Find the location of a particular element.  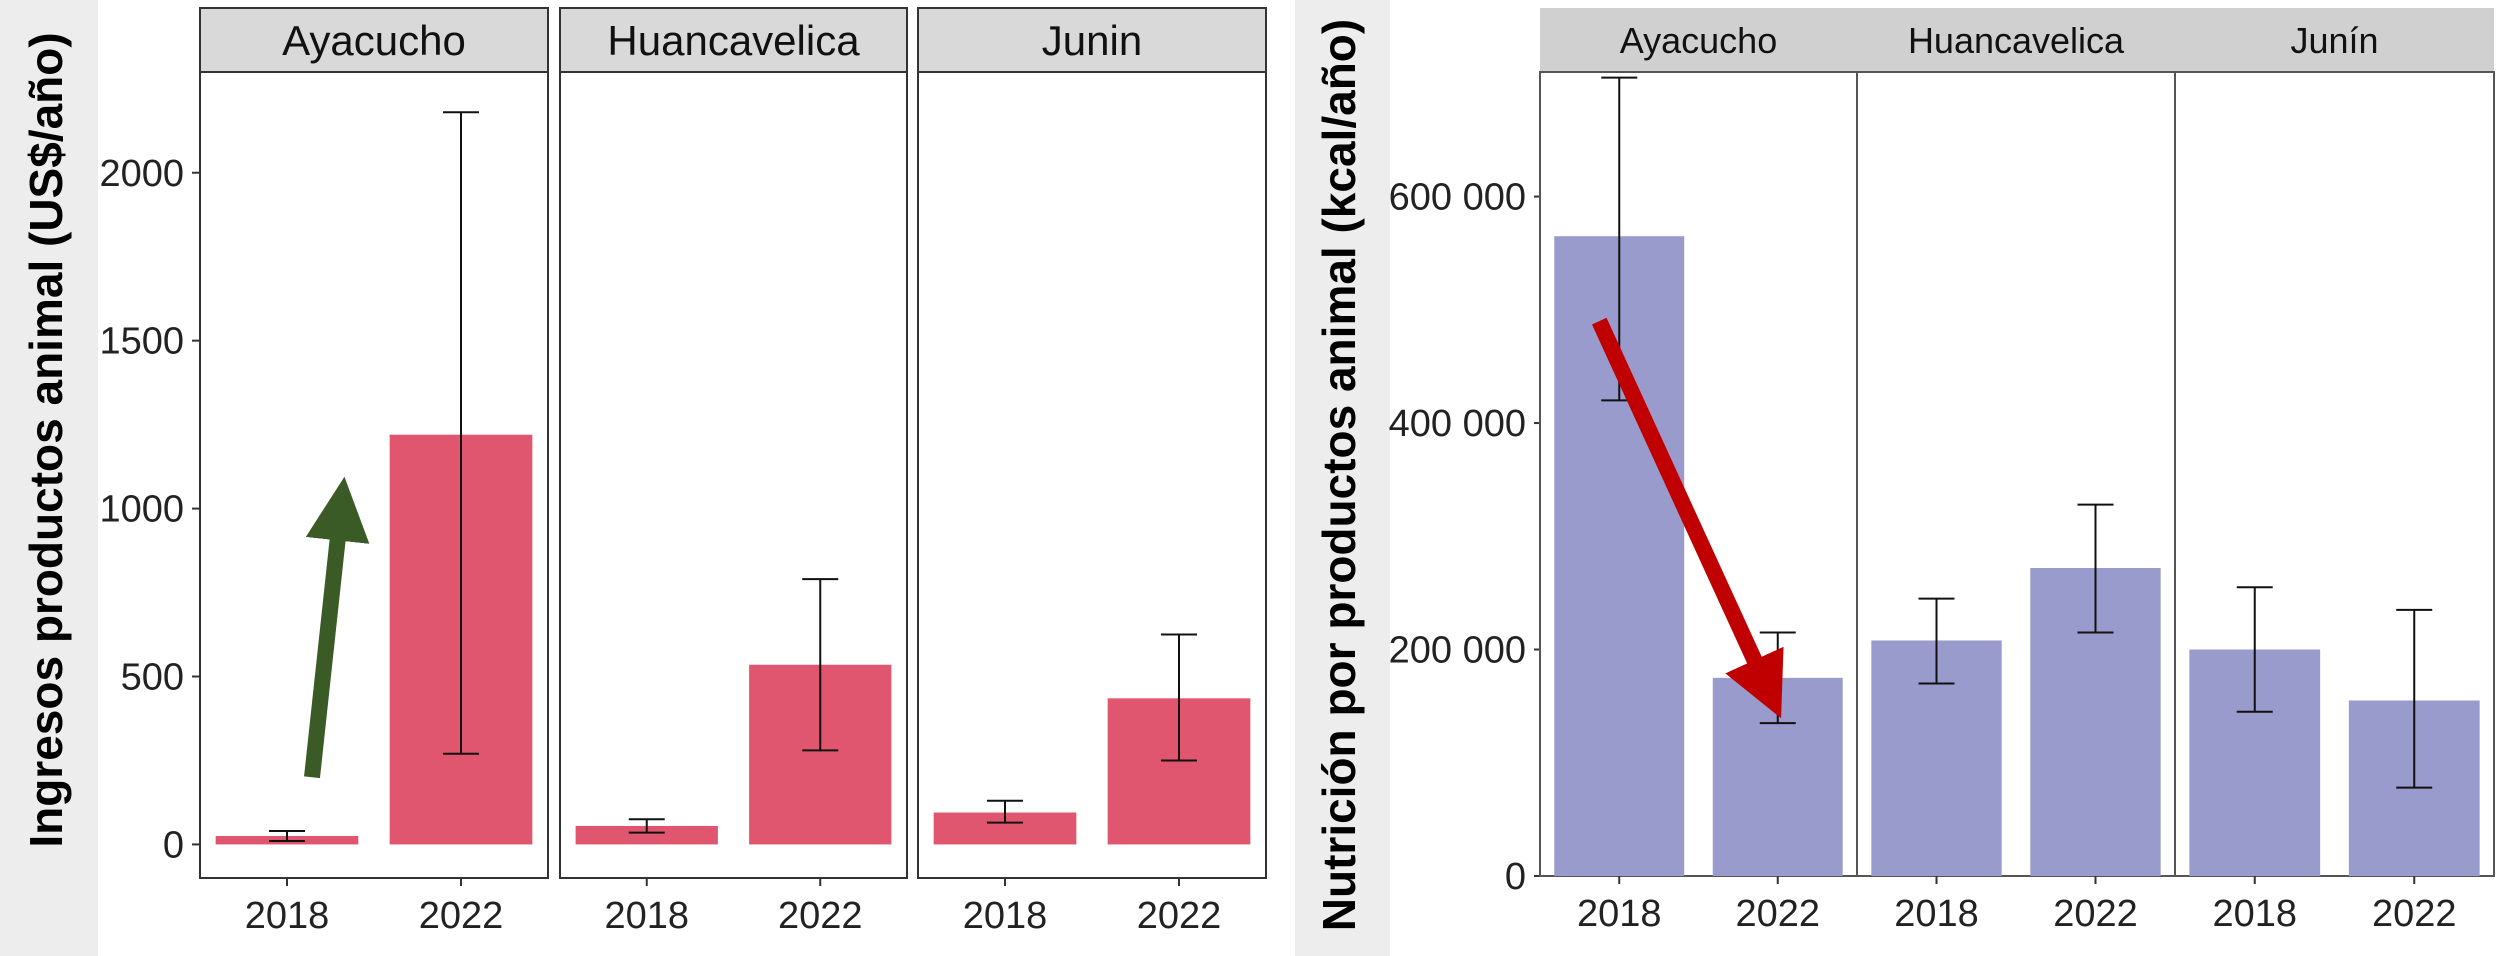

panel-title: Junín is located at coordinates (2334, 40).